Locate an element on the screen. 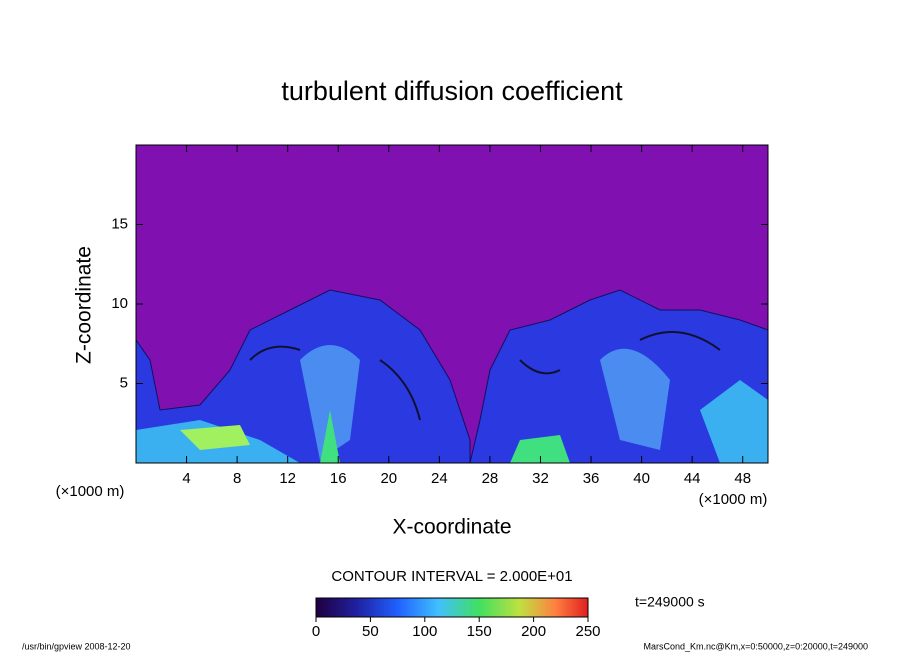 The image size is (904, 654). contour-interval: CONTOUR INTERVAL = 2.000E+01 is located at coordinates (451, 576).